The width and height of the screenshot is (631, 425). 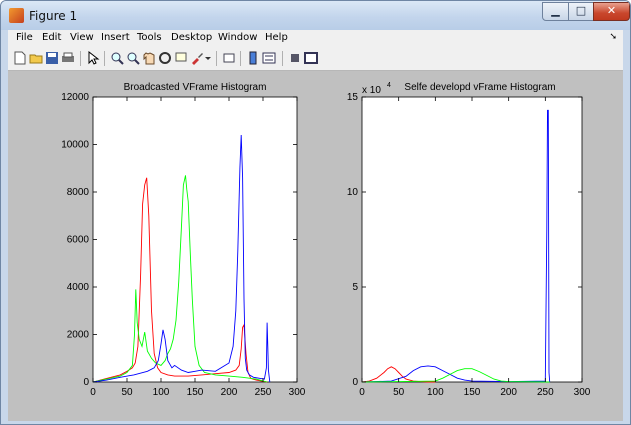 What do you see at coordinates (133, 58) in the screenshot?
I see `zoom-out-icon` at bounding box center [133, 58].